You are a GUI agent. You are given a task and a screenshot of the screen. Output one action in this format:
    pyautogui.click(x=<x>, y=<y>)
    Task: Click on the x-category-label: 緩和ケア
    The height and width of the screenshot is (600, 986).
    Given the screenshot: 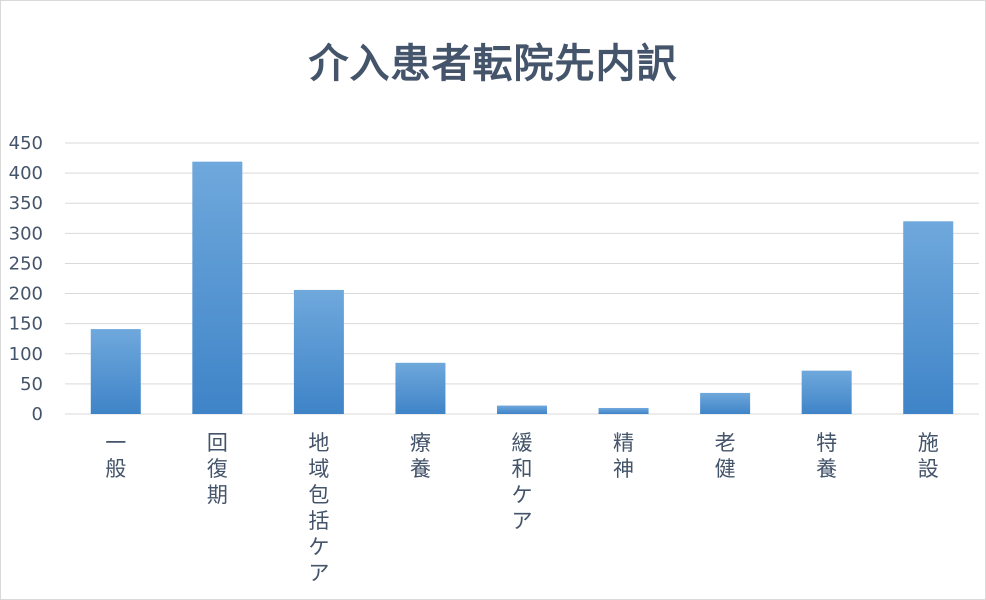 What is the action you would take?
    pyautogui.click(x=522, y=482)
    